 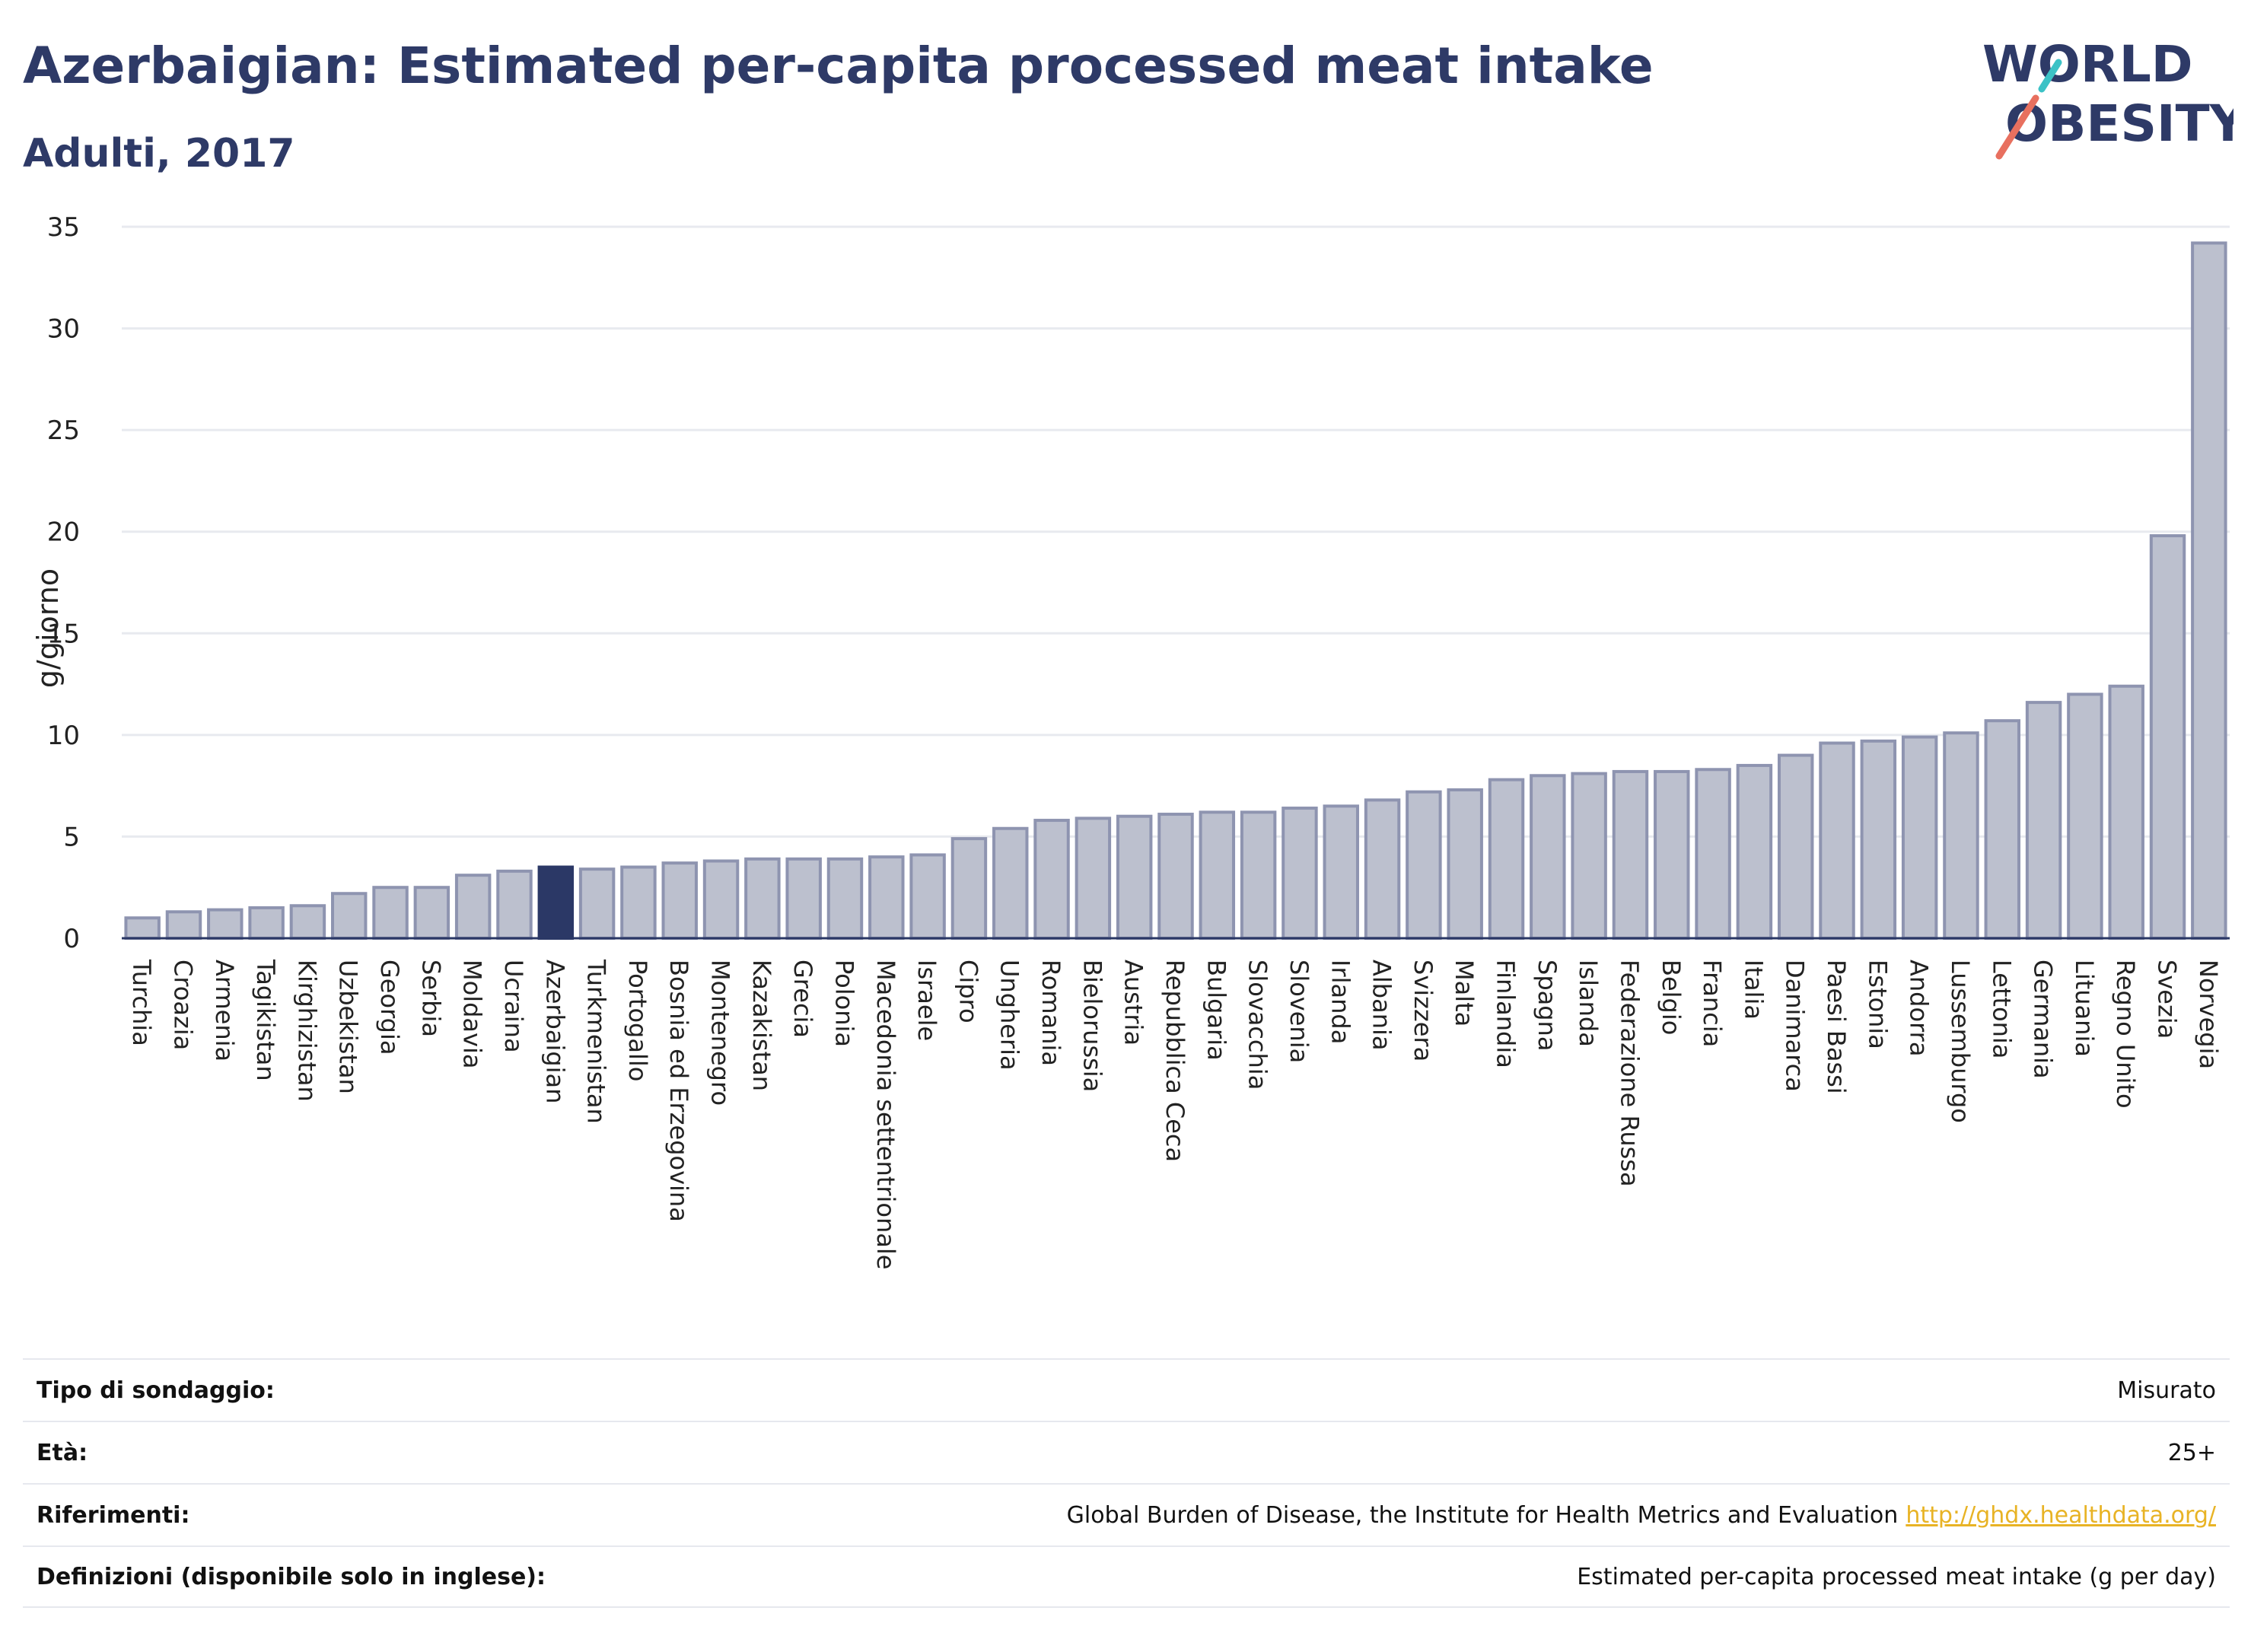 I want to click on bar-armenia, so click(x=225, y=924).